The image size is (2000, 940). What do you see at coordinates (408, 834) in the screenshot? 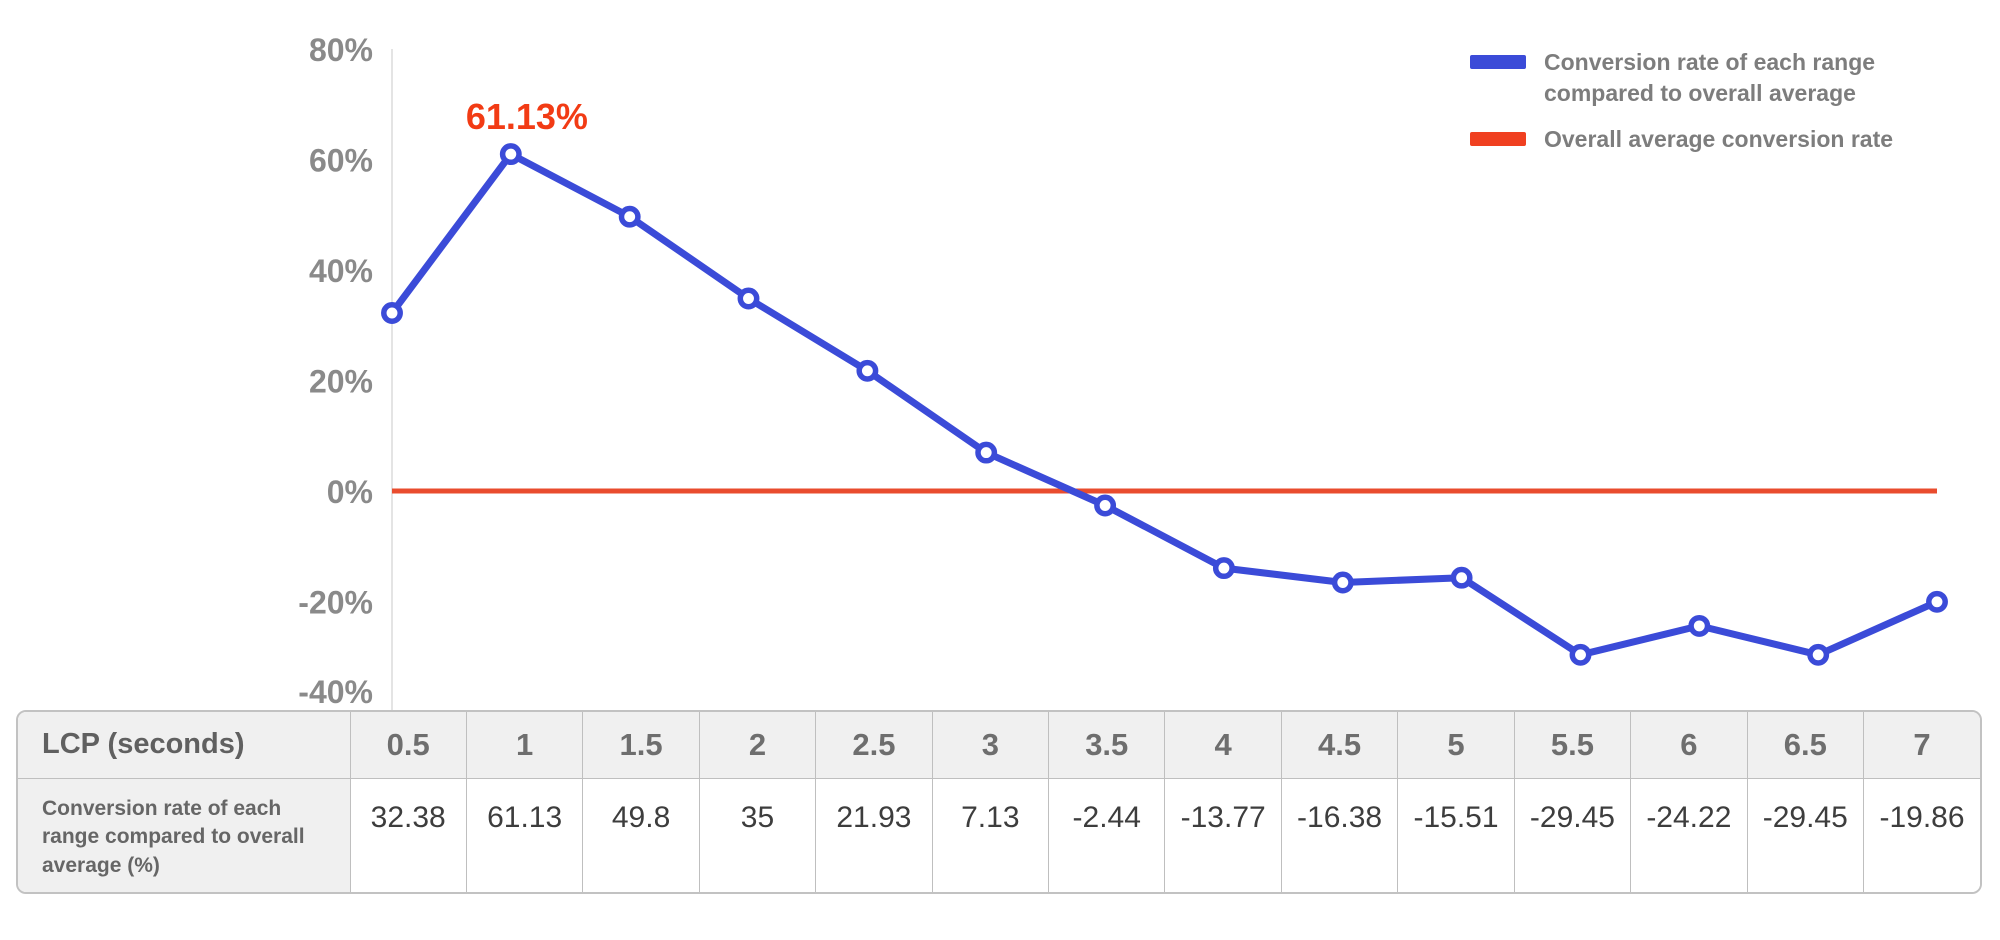
I see `conversion-value-cell: 32.38` at bounding box center [408, 834].